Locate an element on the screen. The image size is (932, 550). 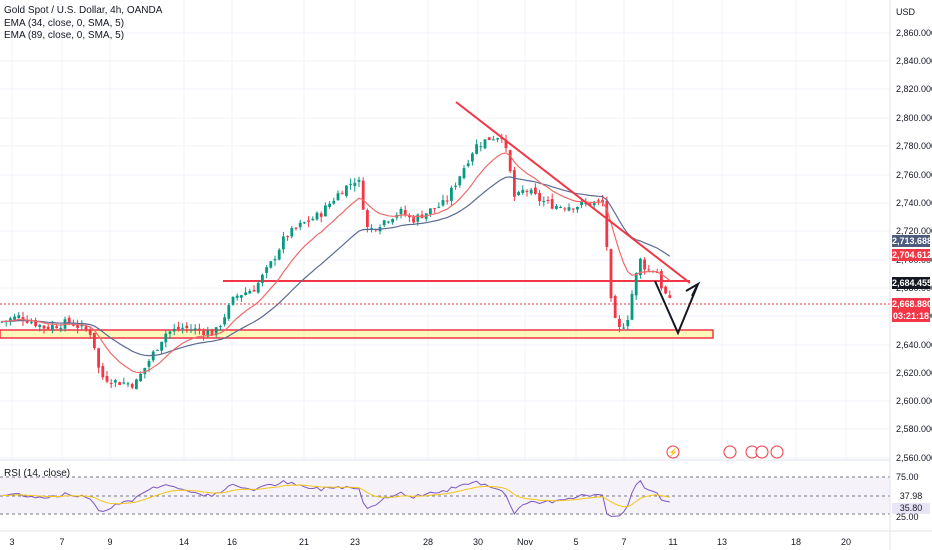
price-axis-label: 2,840.000 is located at coordinates (914, 61).